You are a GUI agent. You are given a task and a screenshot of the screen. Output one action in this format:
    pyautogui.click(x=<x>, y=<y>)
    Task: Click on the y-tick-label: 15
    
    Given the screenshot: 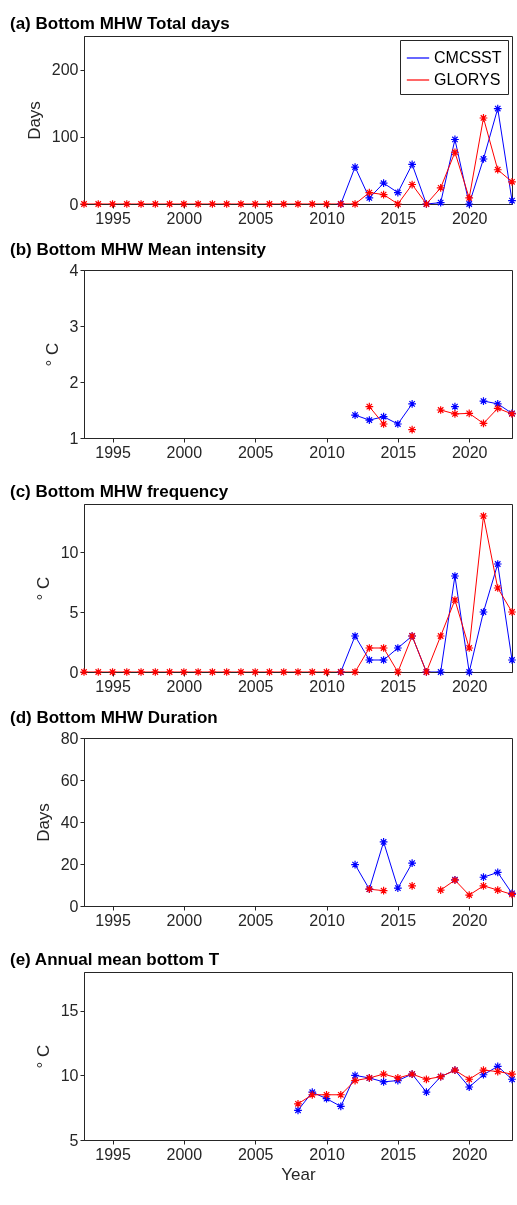 What is the action you would take?
    pyautogui.click(x=69, y=1011)
    